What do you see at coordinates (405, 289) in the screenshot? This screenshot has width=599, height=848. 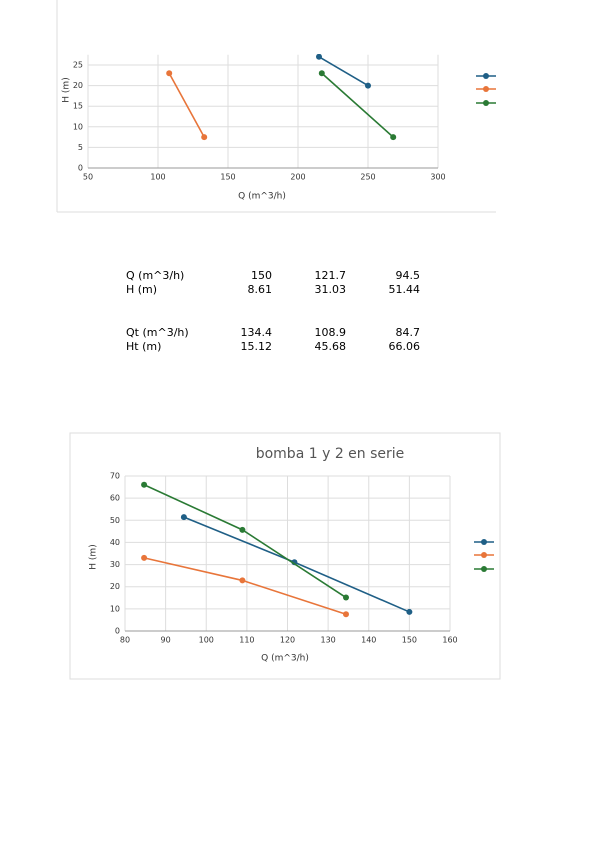 I see `table-value: 51.44` at bounding box center [405, 289].